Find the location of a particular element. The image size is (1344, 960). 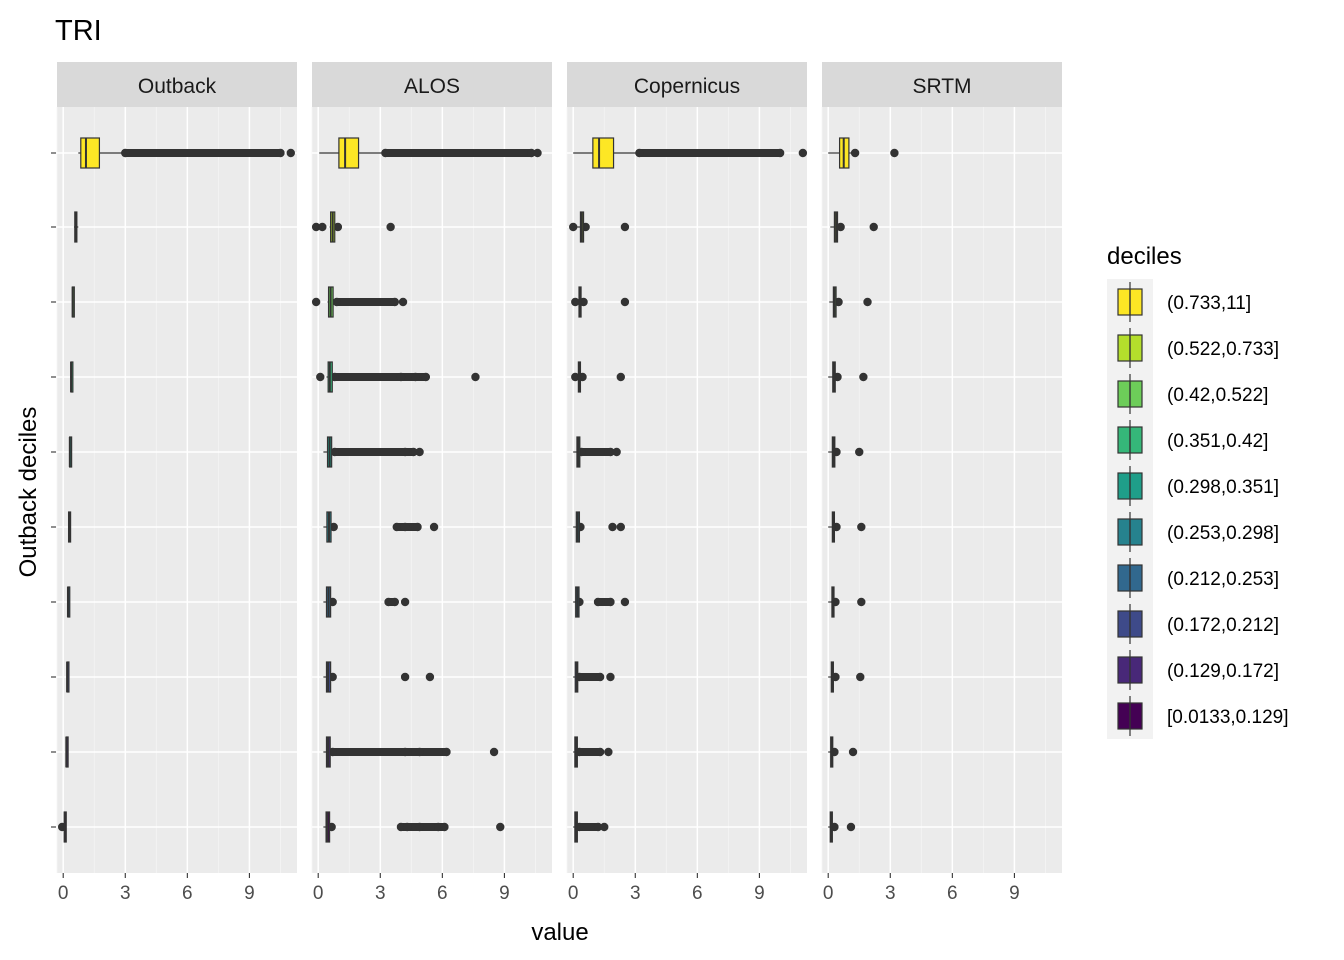

legend-label: (0.298,0.351] is located at coordinates (1223, 487).